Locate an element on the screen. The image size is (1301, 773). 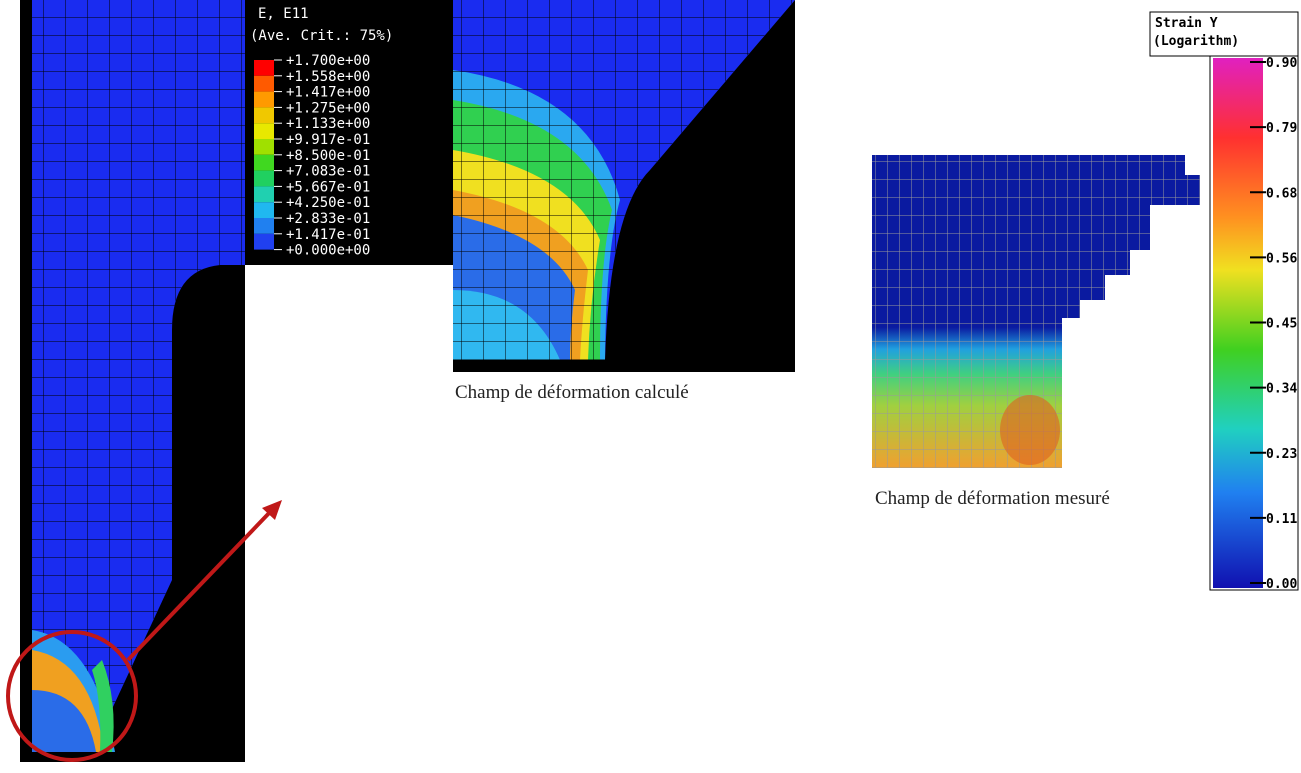
arrow-head is located at coordinates (272, 510).